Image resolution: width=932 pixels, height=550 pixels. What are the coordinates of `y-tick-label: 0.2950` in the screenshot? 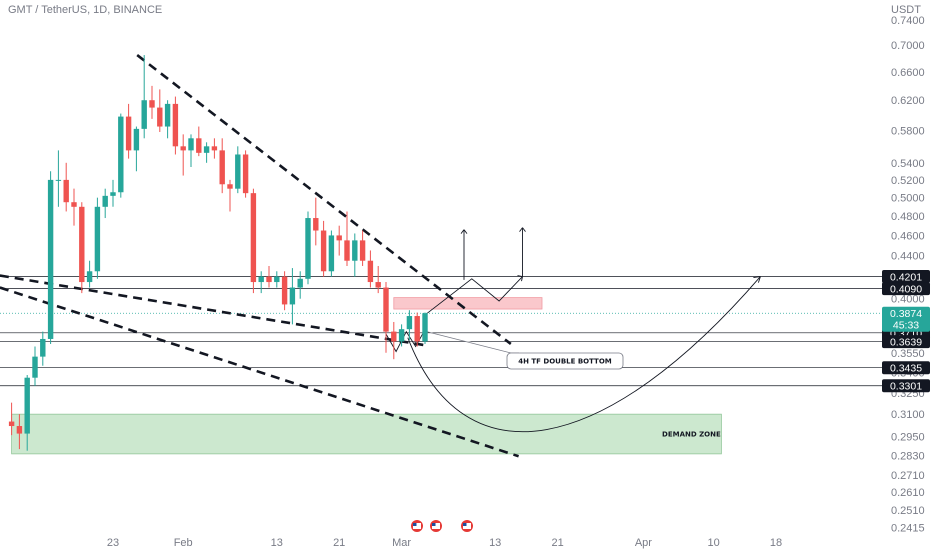 It's located at (908, 438).